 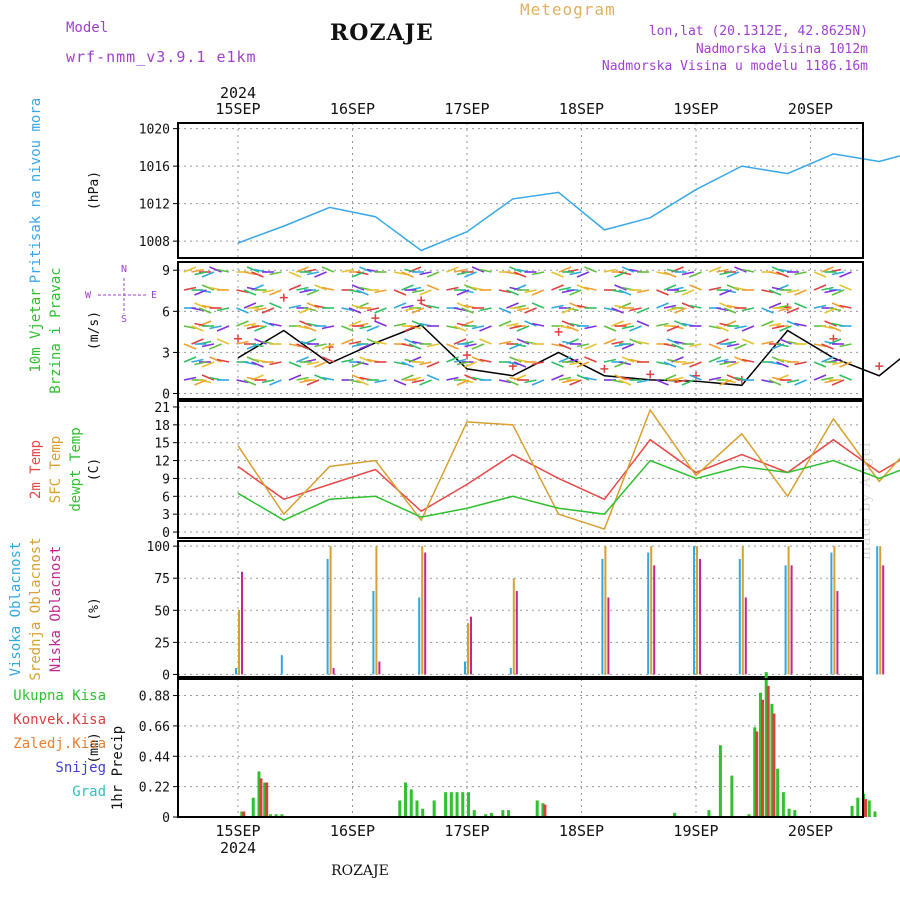 What do you see at coordinates (466, 109) in the screenshot?
I see `top-date-label: 17SEP` at bounding box center [466, 109].